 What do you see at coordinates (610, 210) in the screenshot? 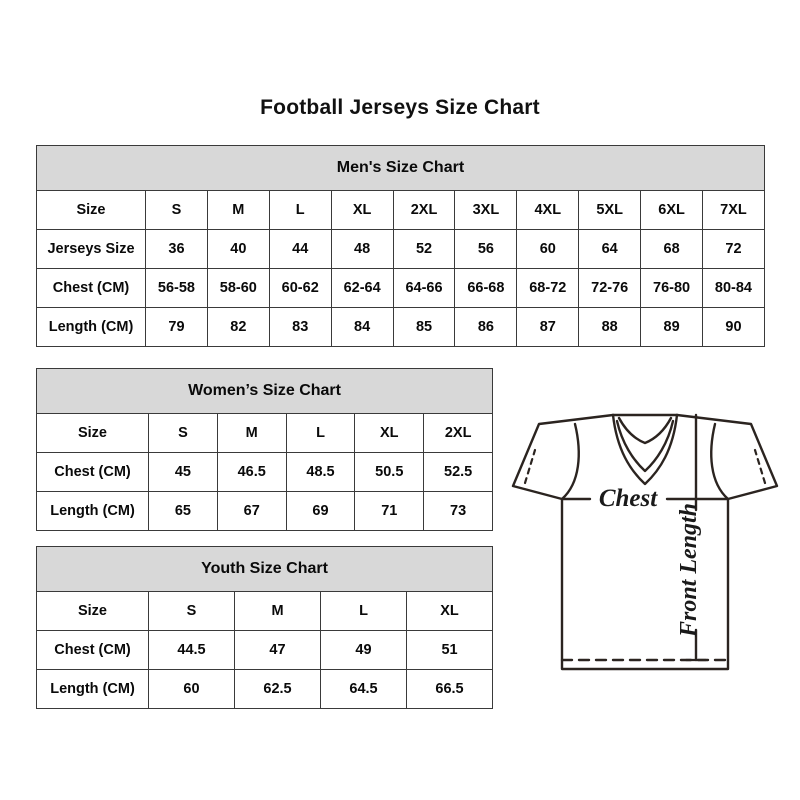
I see `column-header: 5XL` at bounding box center [610, 210].